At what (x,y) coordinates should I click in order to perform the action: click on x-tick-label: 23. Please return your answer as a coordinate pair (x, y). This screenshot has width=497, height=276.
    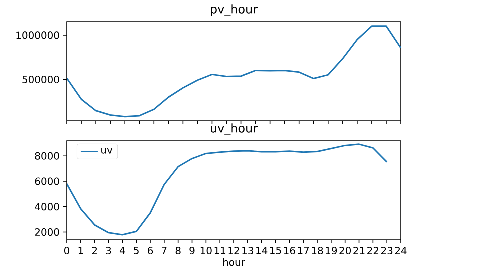
    Looking at the image, I should click on (387, 251).